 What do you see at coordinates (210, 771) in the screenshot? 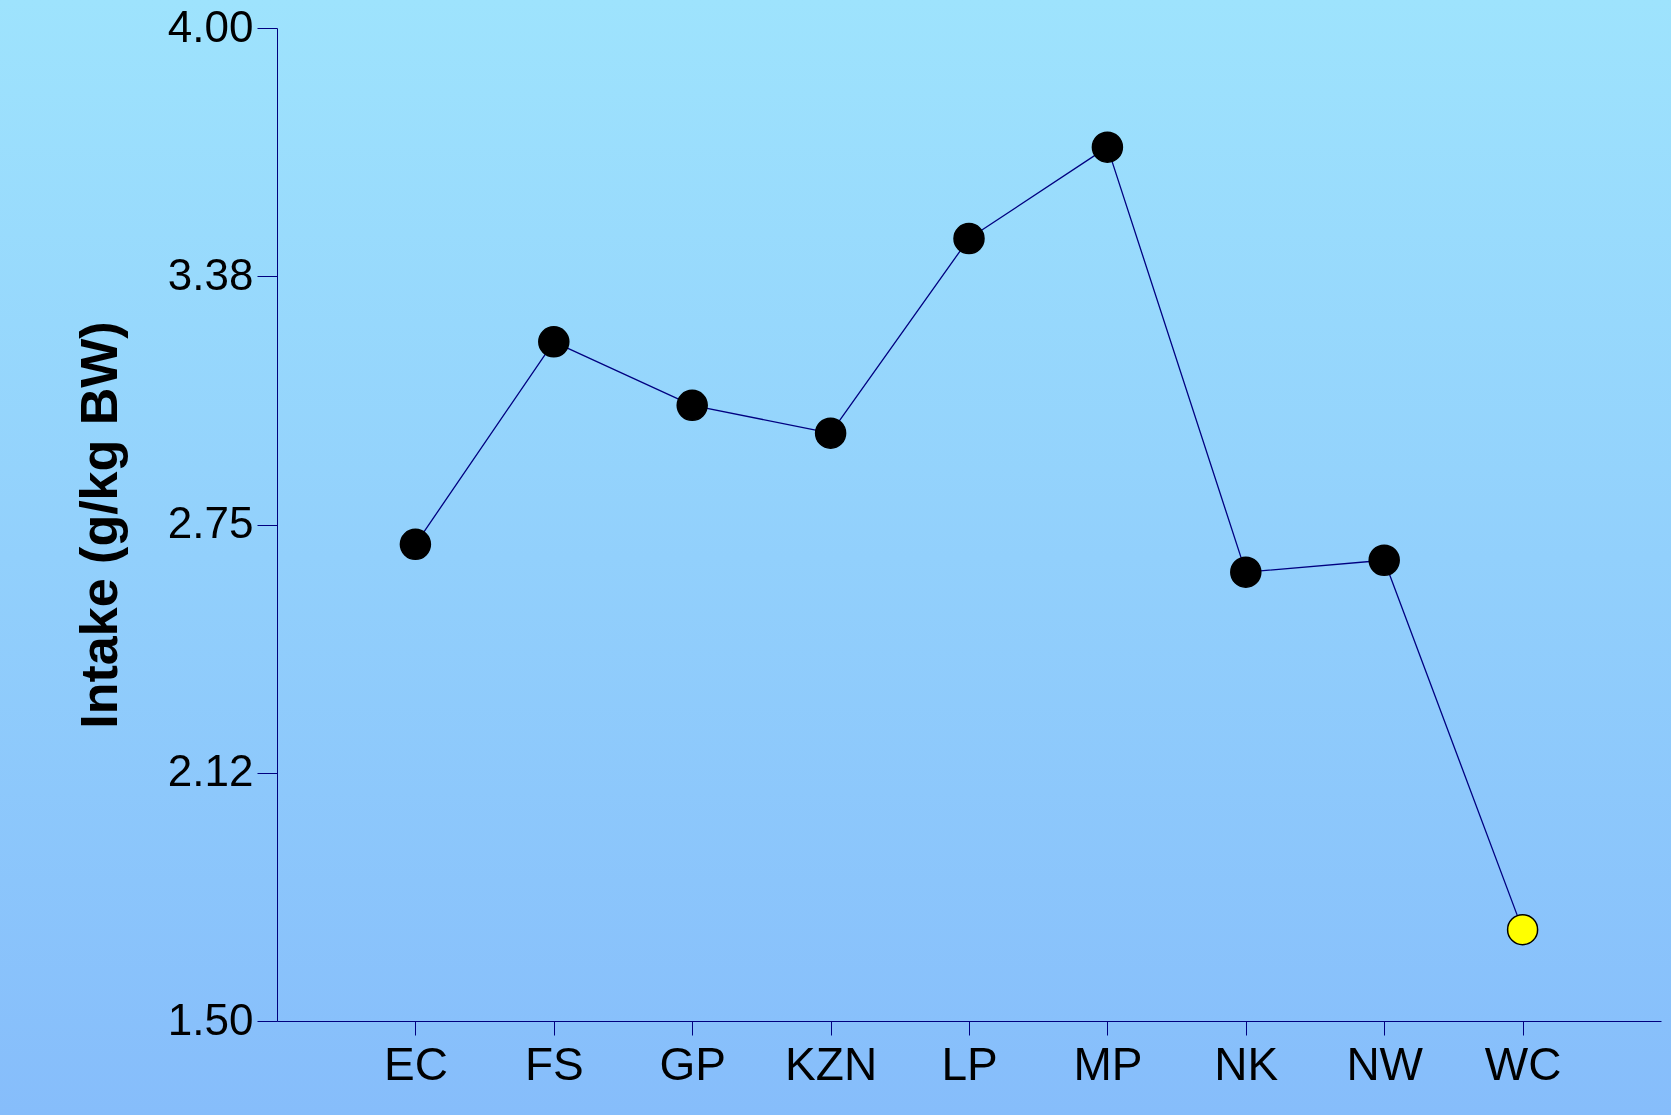
I see `y-tick-label: 2.12` at bounding box center [210, 771].